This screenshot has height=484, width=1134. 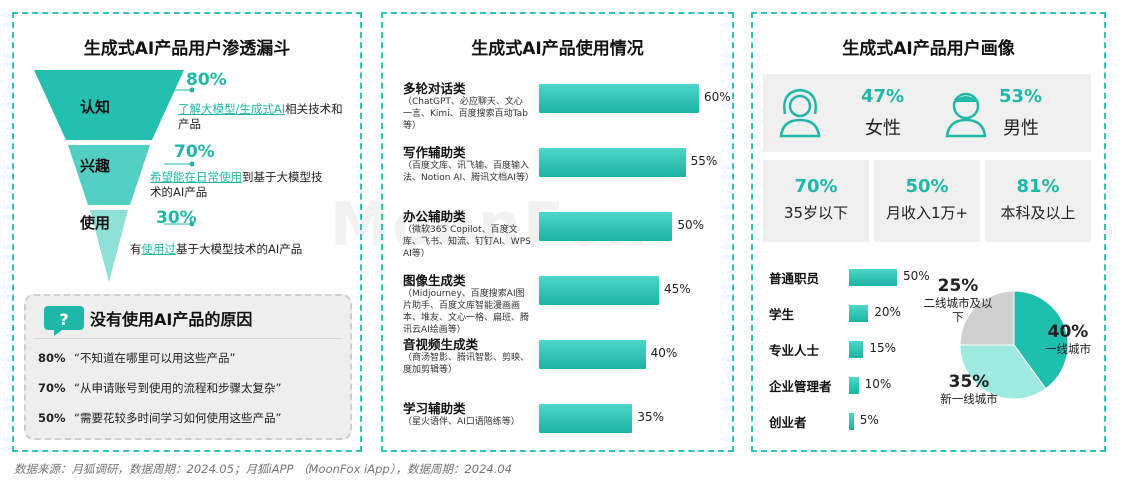 What do you see at coordinates (690, 225) in the screenshot?
I see `usage-bar-value: 50%` at bounding box center [690, 225].